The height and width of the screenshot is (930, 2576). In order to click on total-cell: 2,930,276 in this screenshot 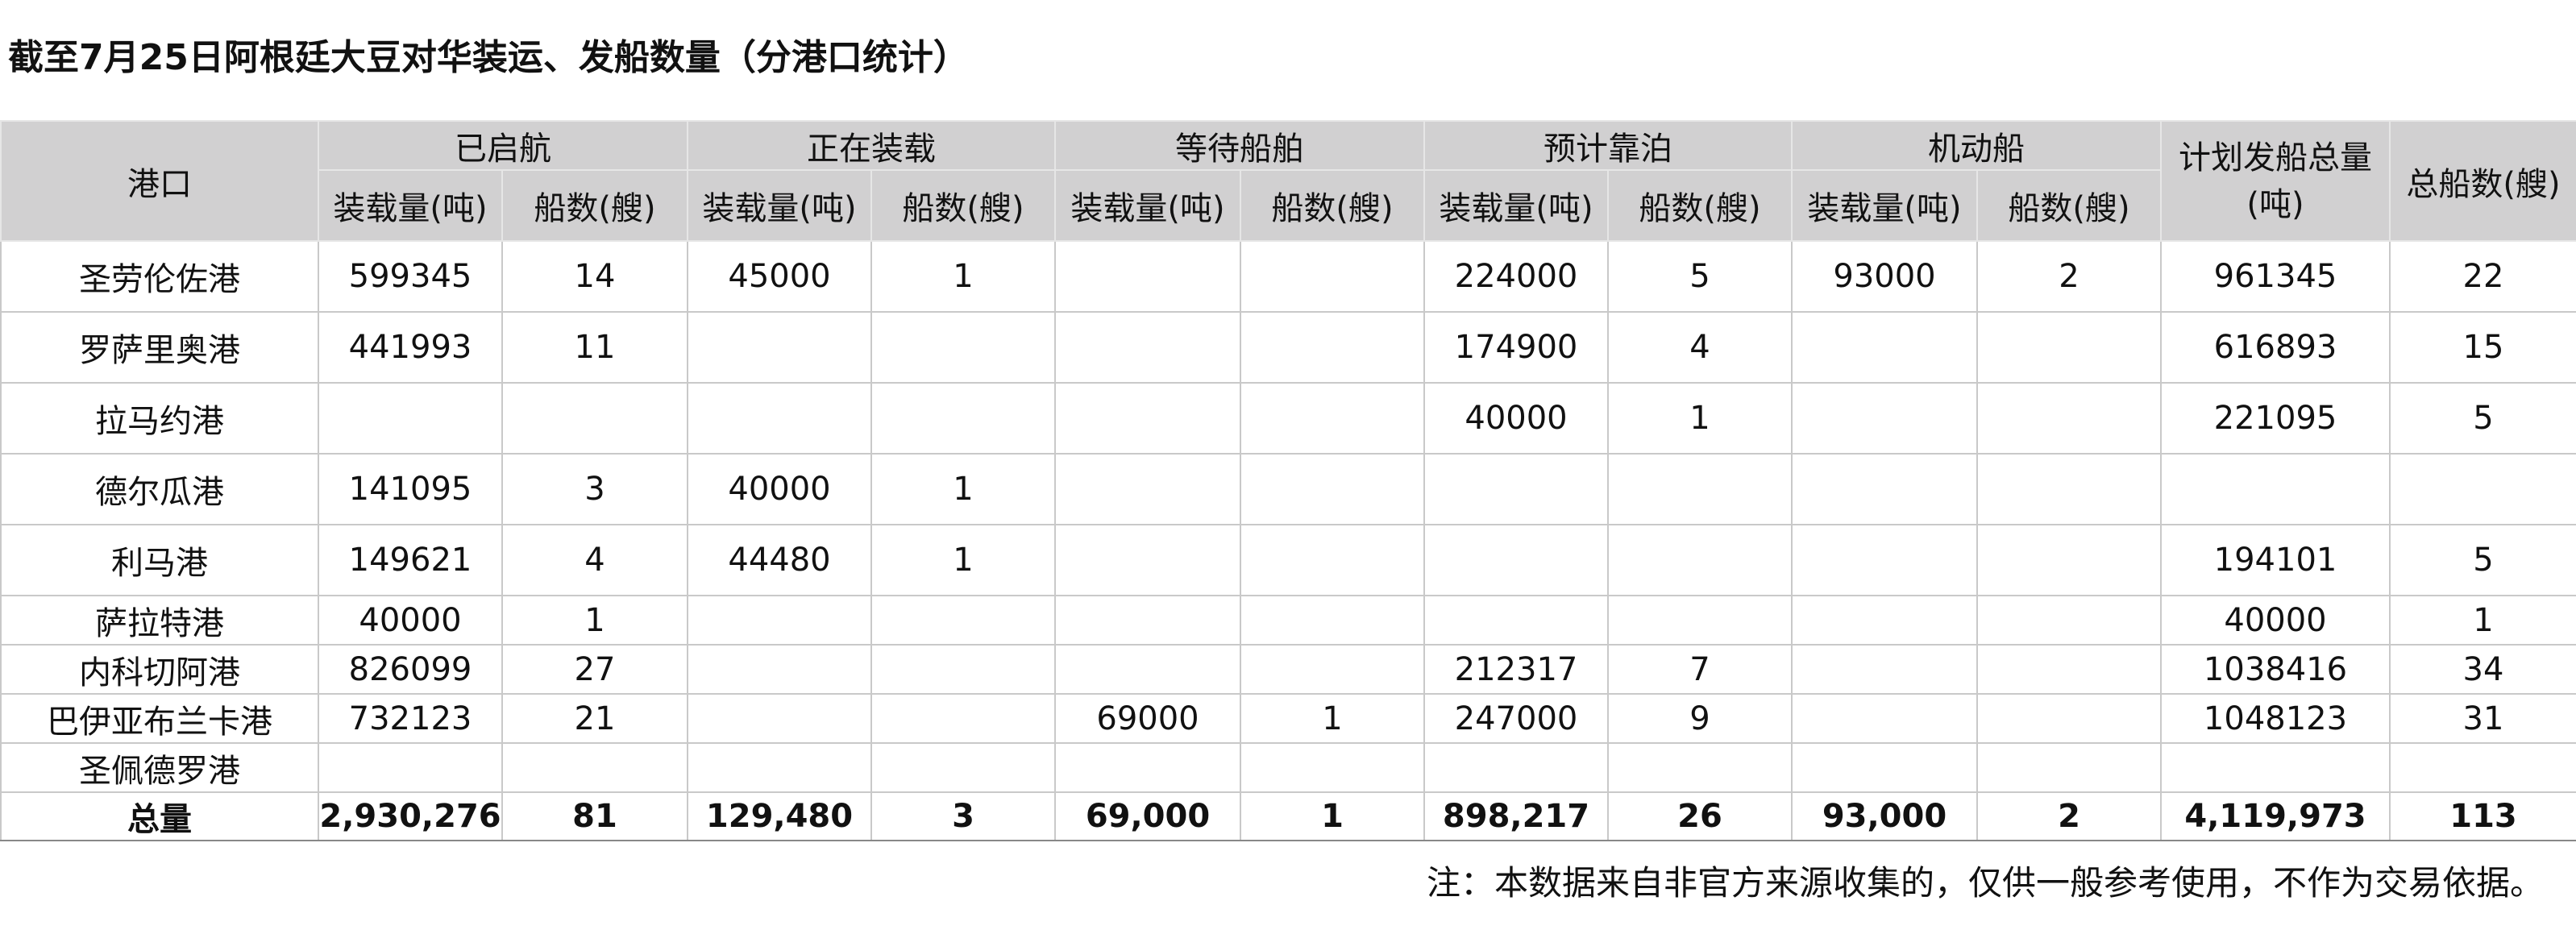, I will do `click(410, 816)`.